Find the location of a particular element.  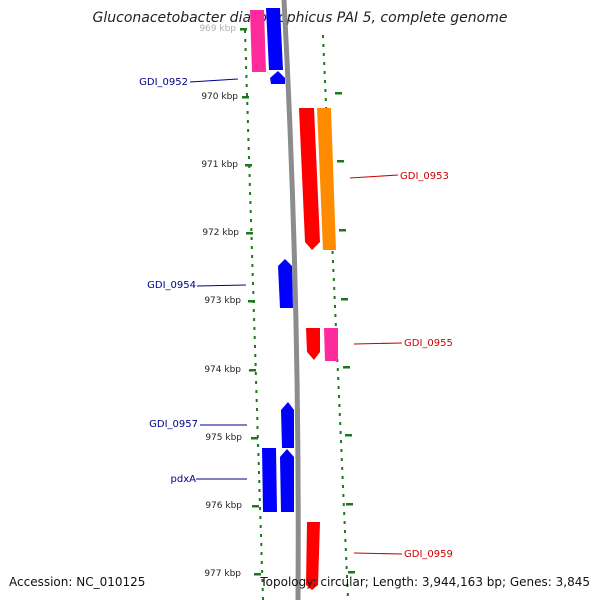

reverse-strand-genes is located at coordinates (318, 349).